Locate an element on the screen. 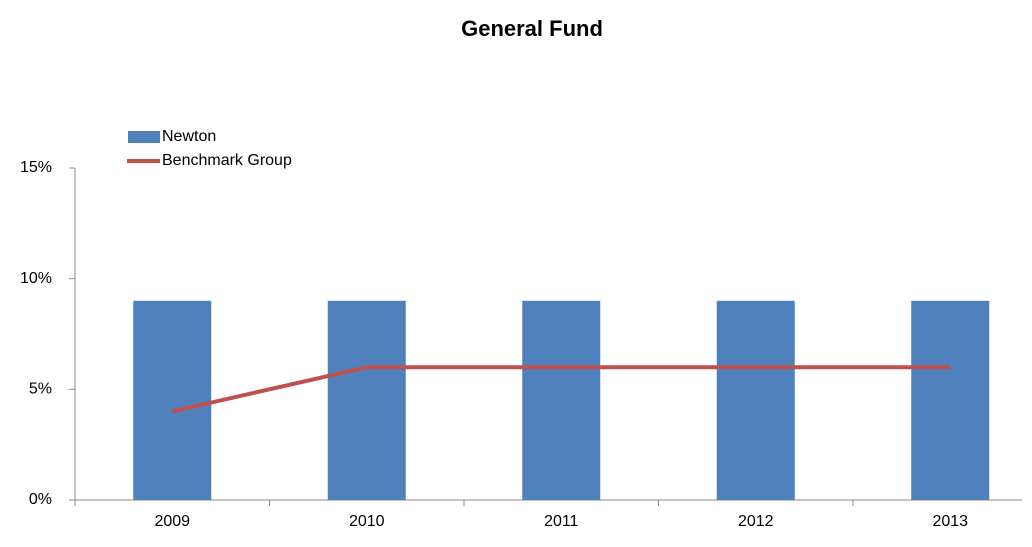 The width and height of the screenshot is (1032, 547). x-tick-label: 2010 is located at coordinates (367, 521).